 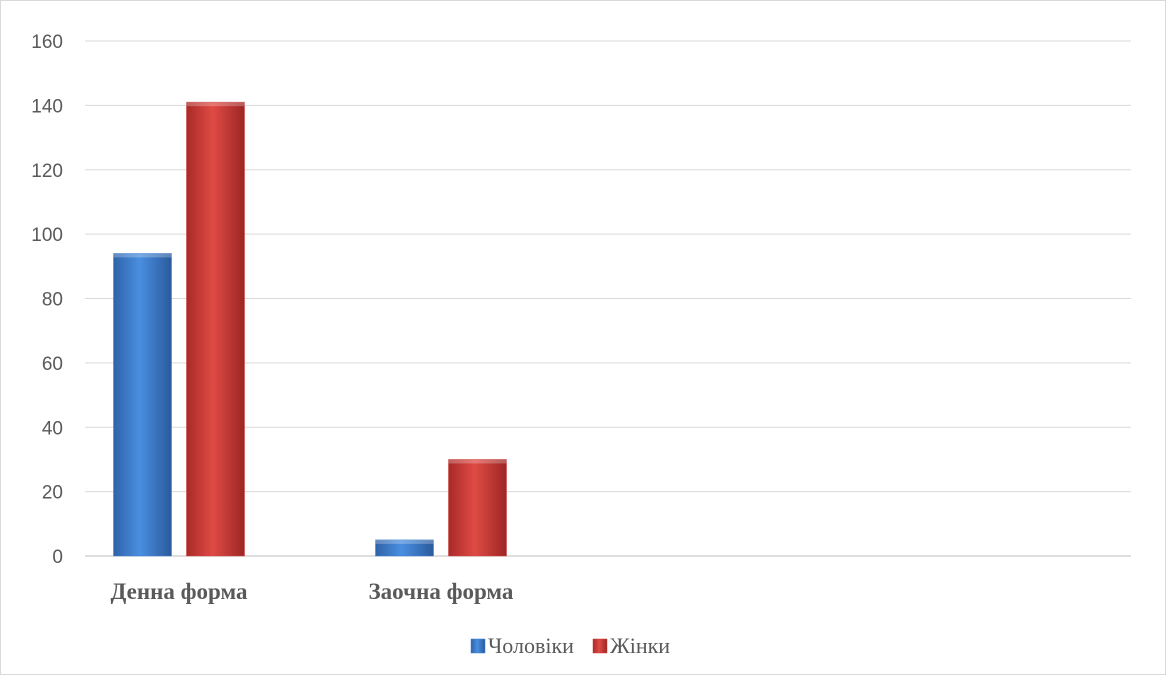 I want to click on y-axis-ticks: 0 20 40 60 80 100 120 140 160, so click(x=47, y=300).